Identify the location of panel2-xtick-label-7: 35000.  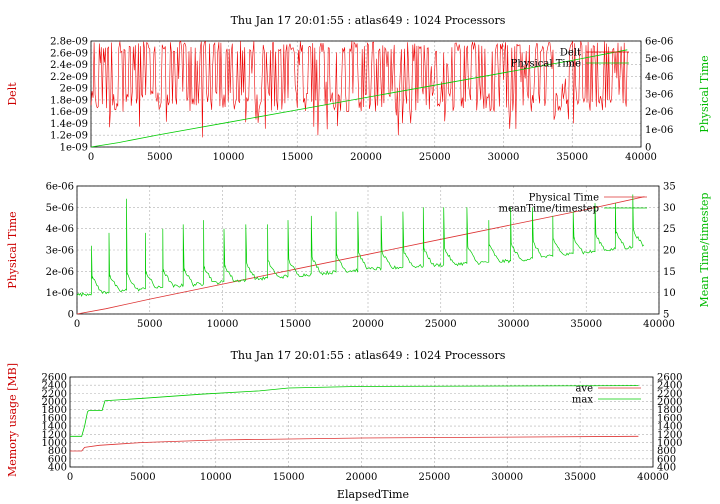
(586, 324).